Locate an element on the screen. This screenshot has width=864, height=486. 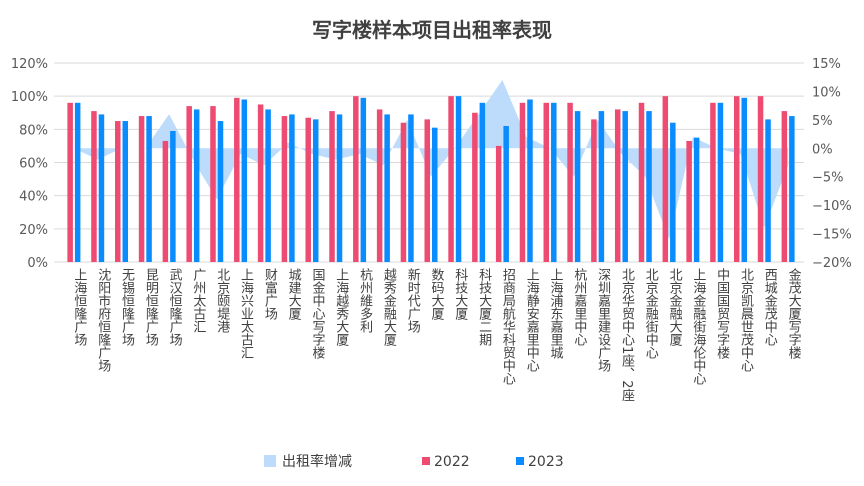
x-category-label: 武汉恒隆广场 is located at coordinates (175, 307).